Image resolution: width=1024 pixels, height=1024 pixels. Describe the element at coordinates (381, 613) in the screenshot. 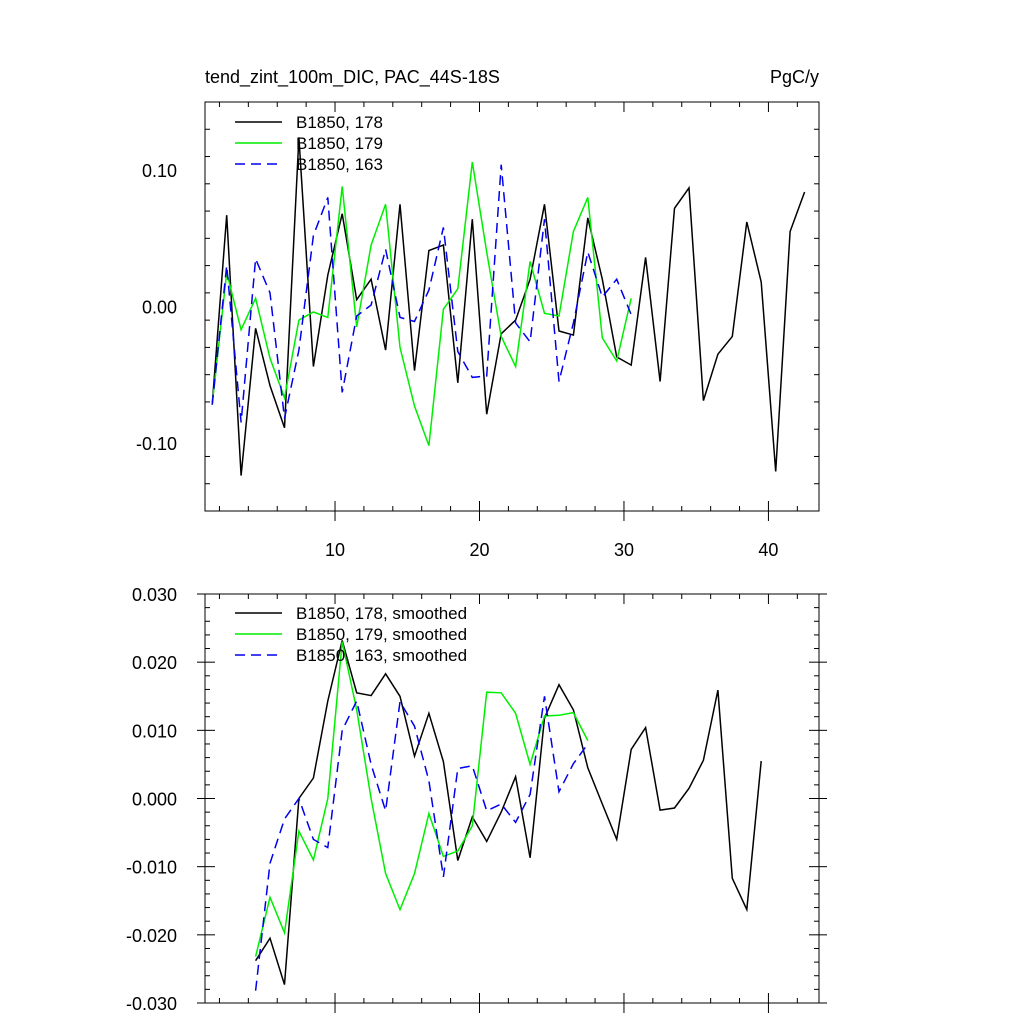

I see `legend-label: B1850, 178, smoothed` at that location.